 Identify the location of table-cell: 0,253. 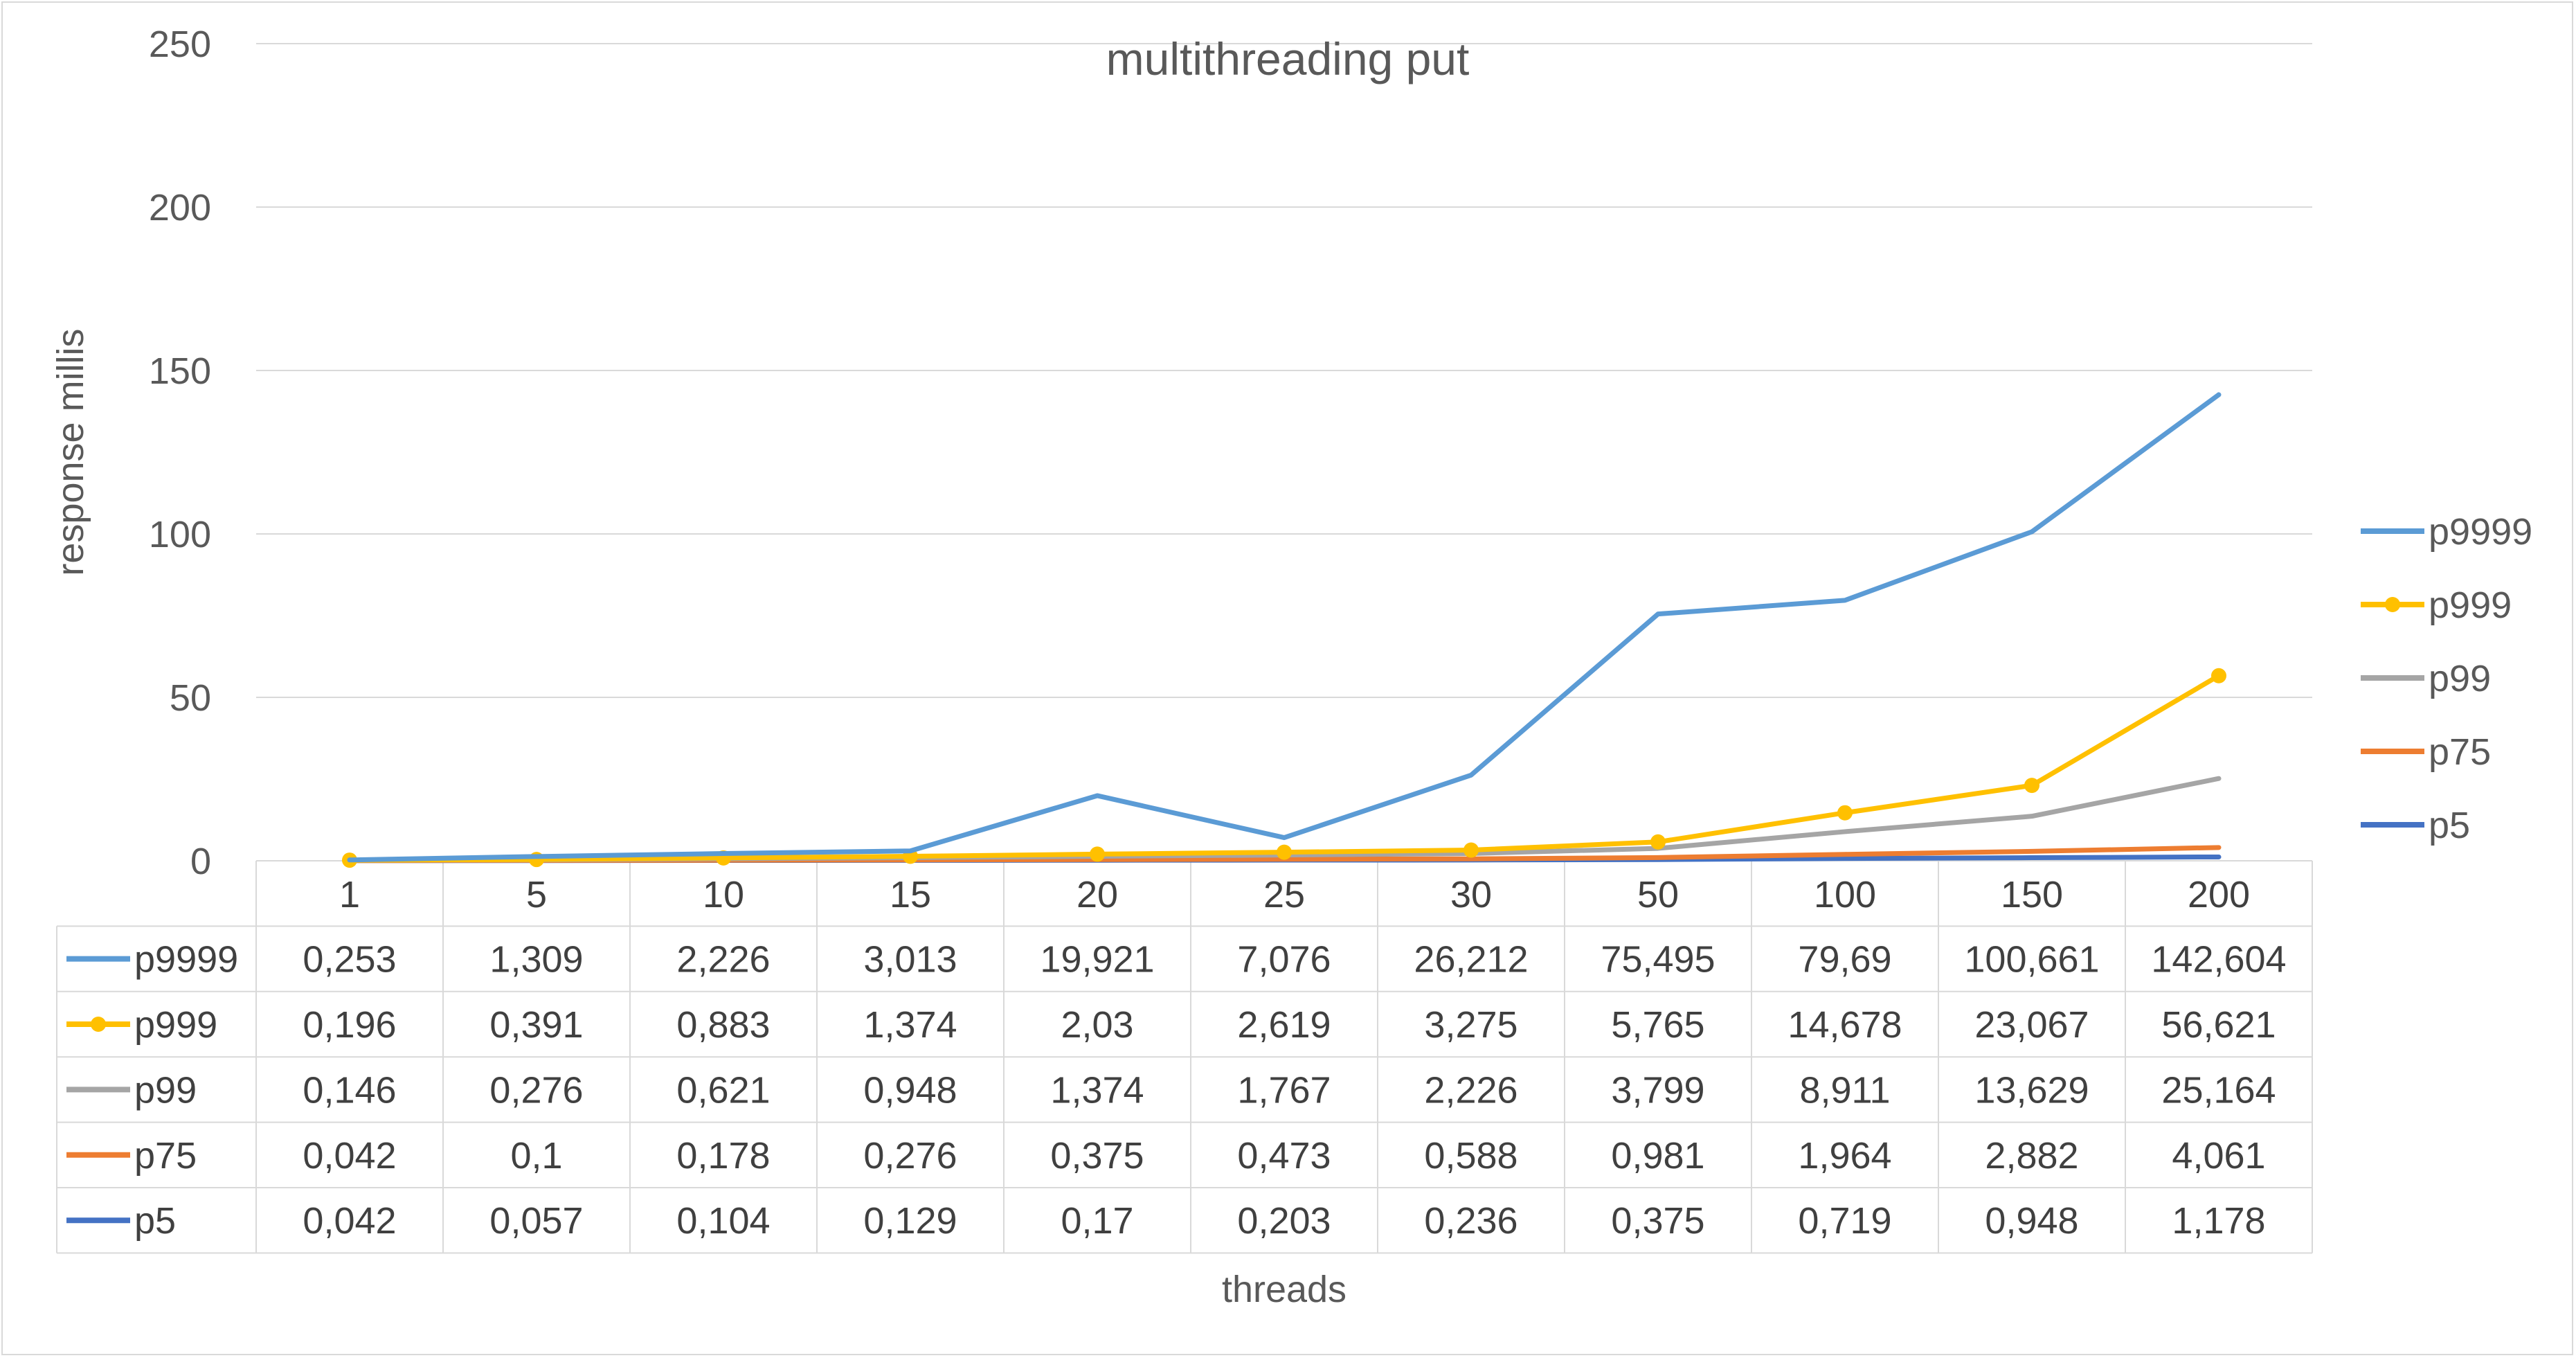
(349, 960).